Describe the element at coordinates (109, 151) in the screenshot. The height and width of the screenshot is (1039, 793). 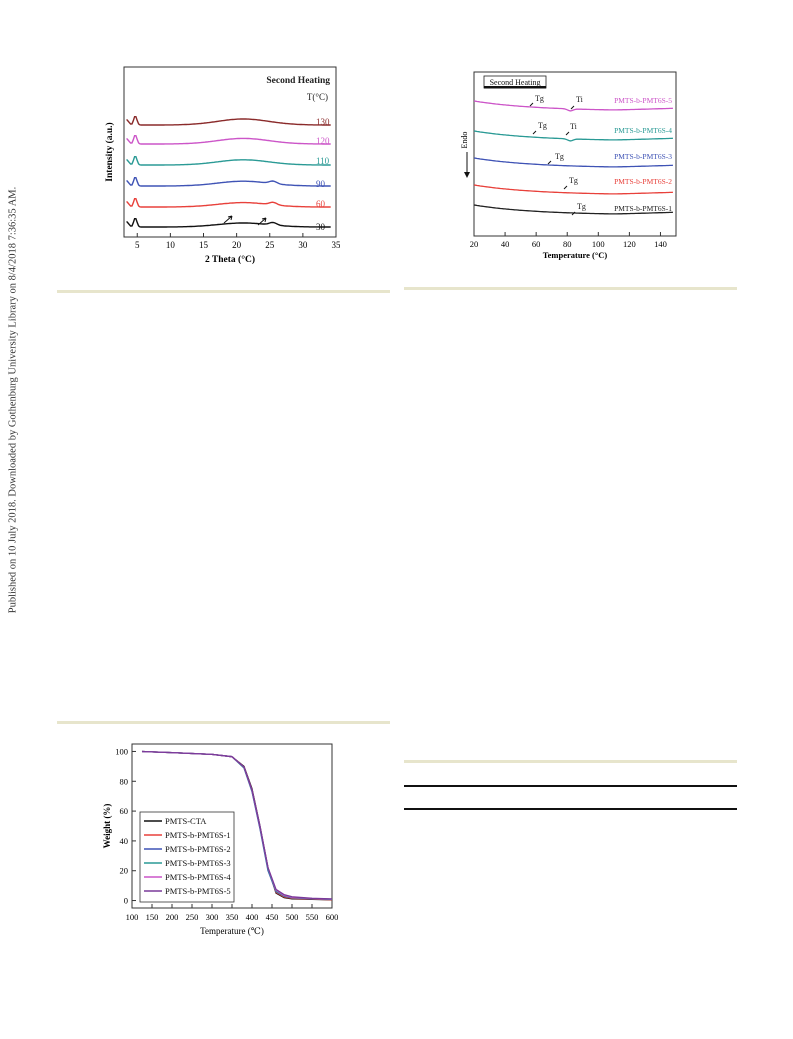
I see `xrd-y-axis-label: Intensity (a.u.)` at that location.